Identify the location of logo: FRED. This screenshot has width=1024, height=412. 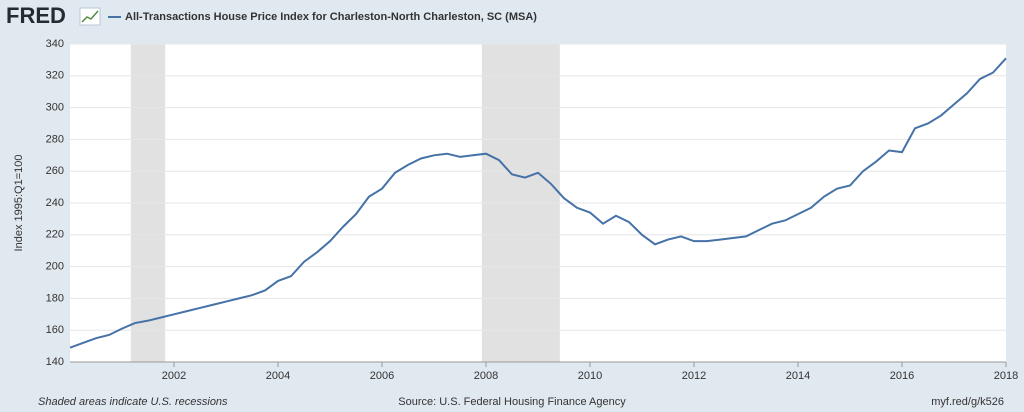
(36, 15).